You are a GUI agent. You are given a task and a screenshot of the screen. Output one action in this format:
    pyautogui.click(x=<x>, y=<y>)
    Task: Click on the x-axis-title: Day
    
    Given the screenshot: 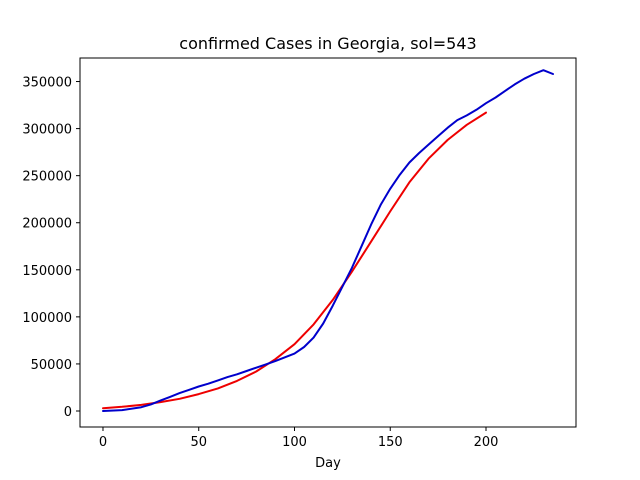 What is the action you would take?
    pyautogui.click(x=328, y=463)
    